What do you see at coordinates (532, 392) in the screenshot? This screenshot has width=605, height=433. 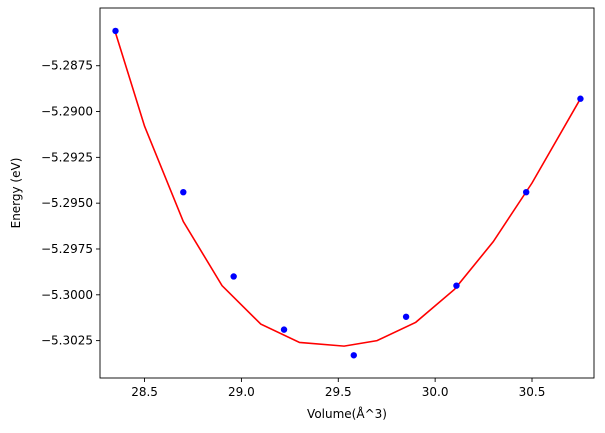 I see `x-tick-label: 30.5` at bounding box center [532, 392].